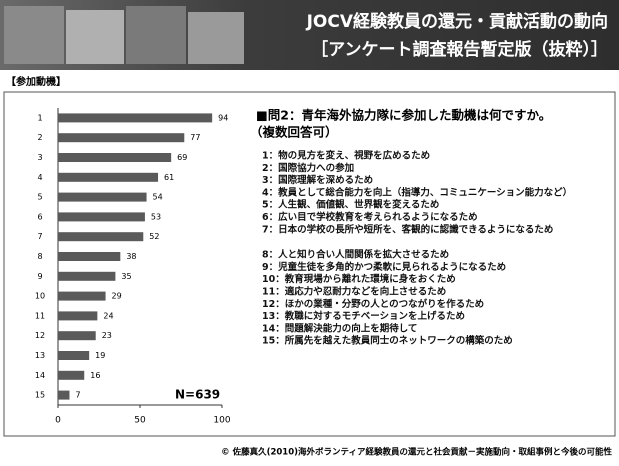 The height and width of the screenshot is (466, 619). What do you see at coordinates (40, 355) in the screenshot?
I see `y-tick-label: 13` at bounding box center [40, 355].